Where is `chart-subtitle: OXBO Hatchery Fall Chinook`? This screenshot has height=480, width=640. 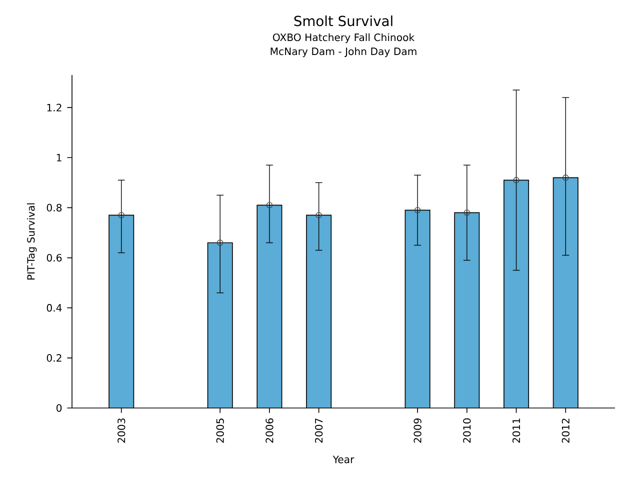 chart-subtitle: OXBO Hatchery Fall Chinook is located at coordinates (343, 38).